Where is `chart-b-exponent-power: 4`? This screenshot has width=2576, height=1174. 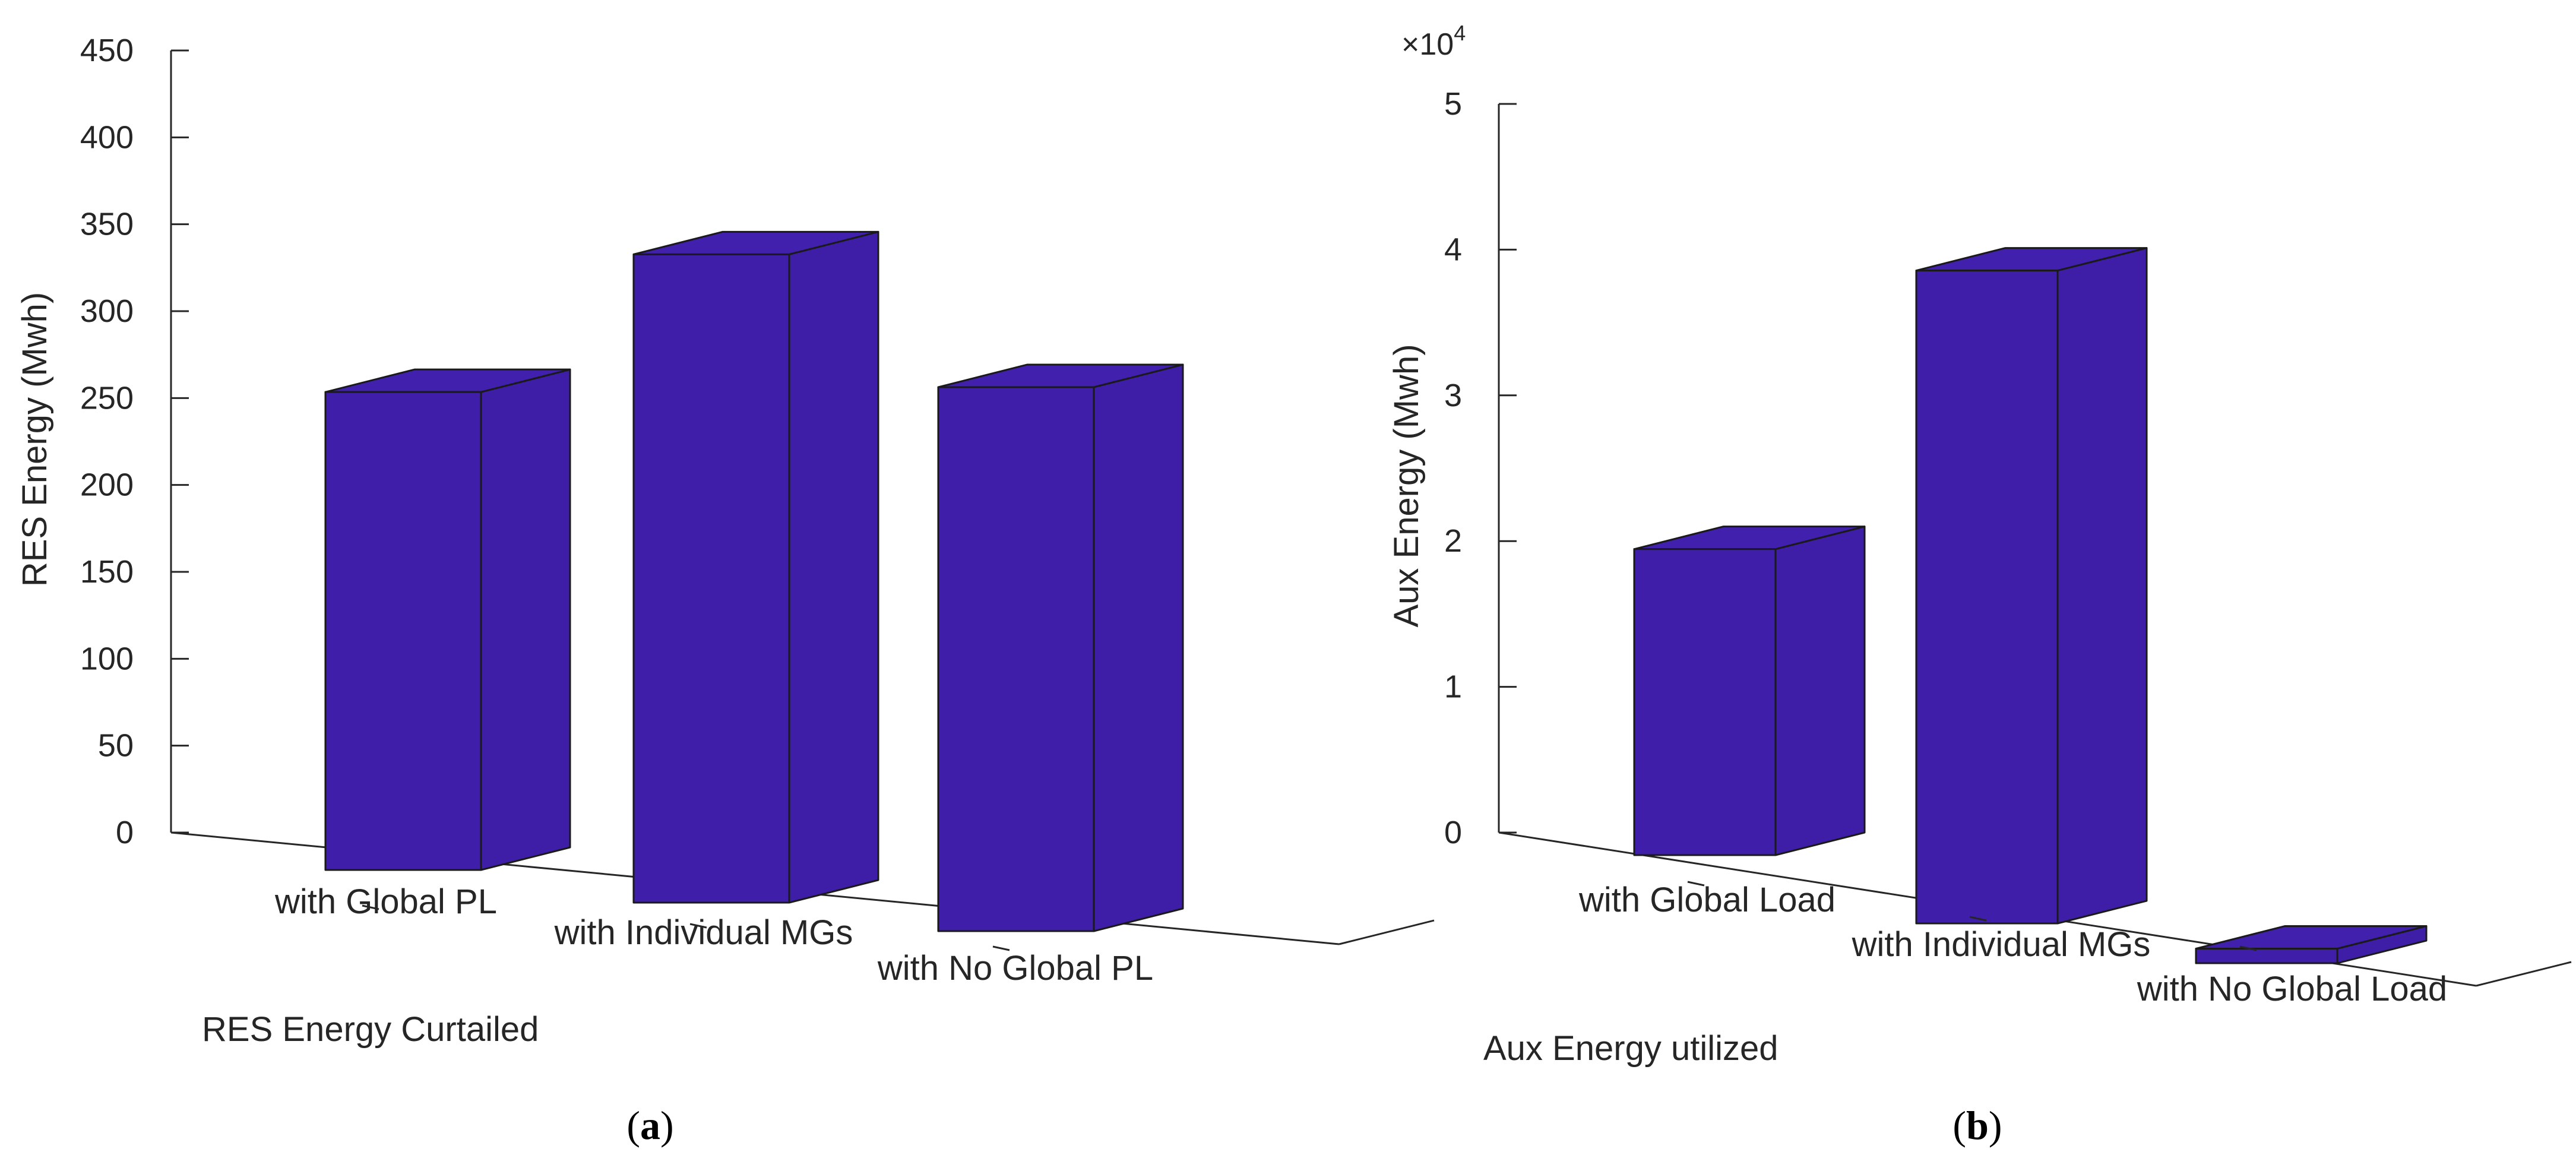 chart-b-exponent-power: 4 is located at coordinates (1460, 33).